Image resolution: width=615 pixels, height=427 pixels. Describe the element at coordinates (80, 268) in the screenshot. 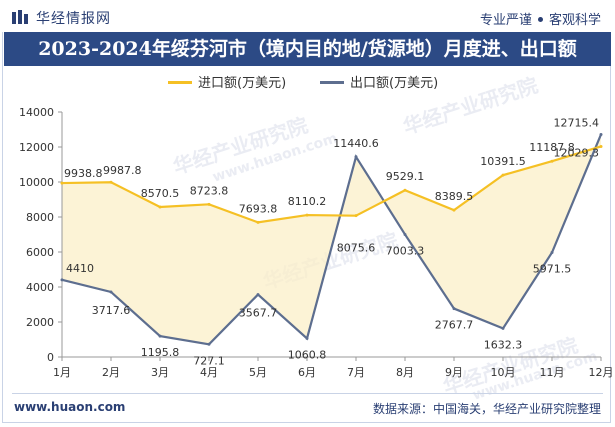

I see `data-label-export: 4410` at that location.